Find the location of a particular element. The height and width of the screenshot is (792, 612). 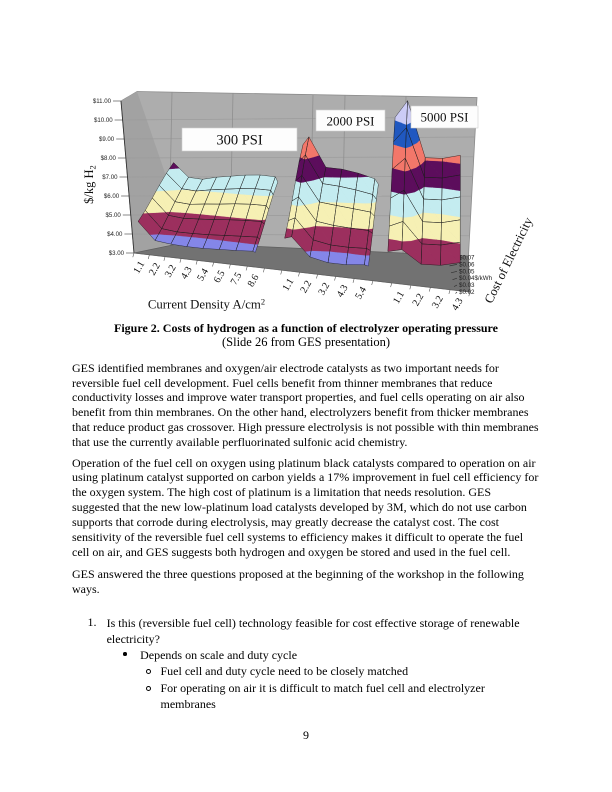

svg-text: 300 PSI is located at coordinates (239, 141).